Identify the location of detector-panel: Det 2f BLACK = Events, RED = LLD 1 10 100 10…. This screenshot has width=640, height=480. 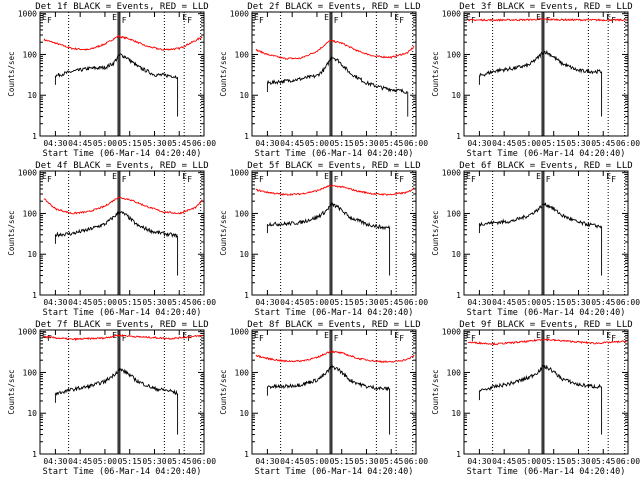
(323, 80).